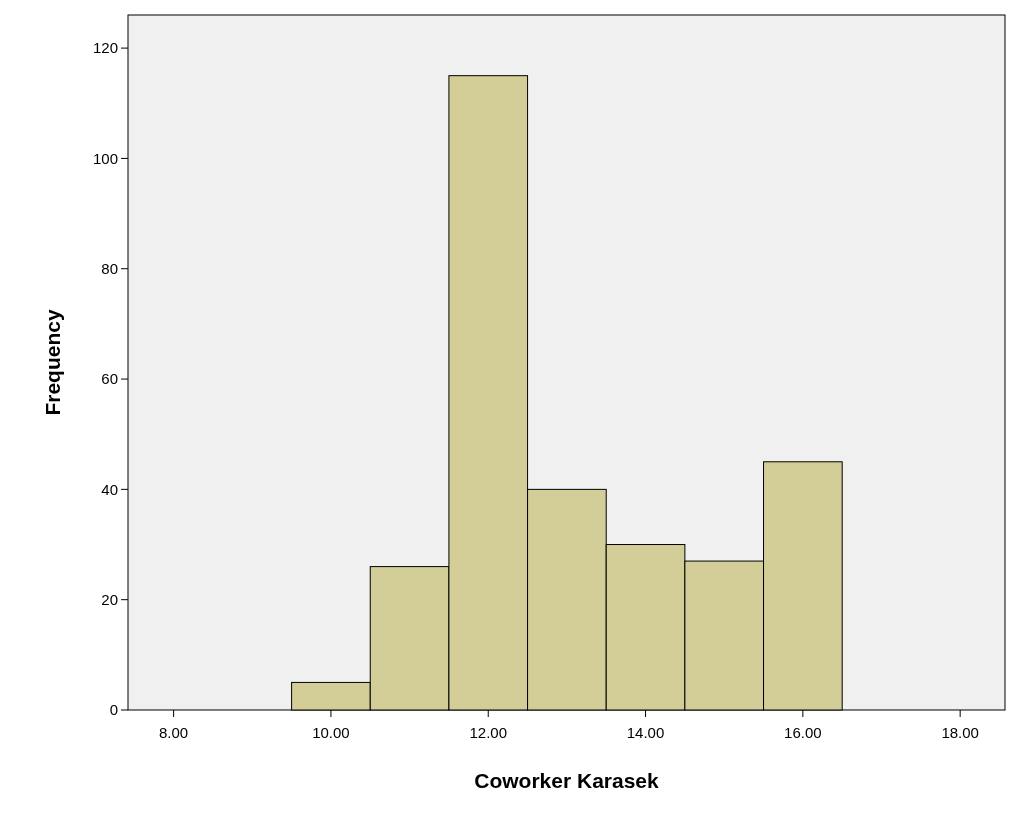 This screenshot has height=817, width=1018. What do you see at coordinates (960, 732) in the screenshot?
I see `x-tick-label: 18.00` at bounding box center [960, 732].